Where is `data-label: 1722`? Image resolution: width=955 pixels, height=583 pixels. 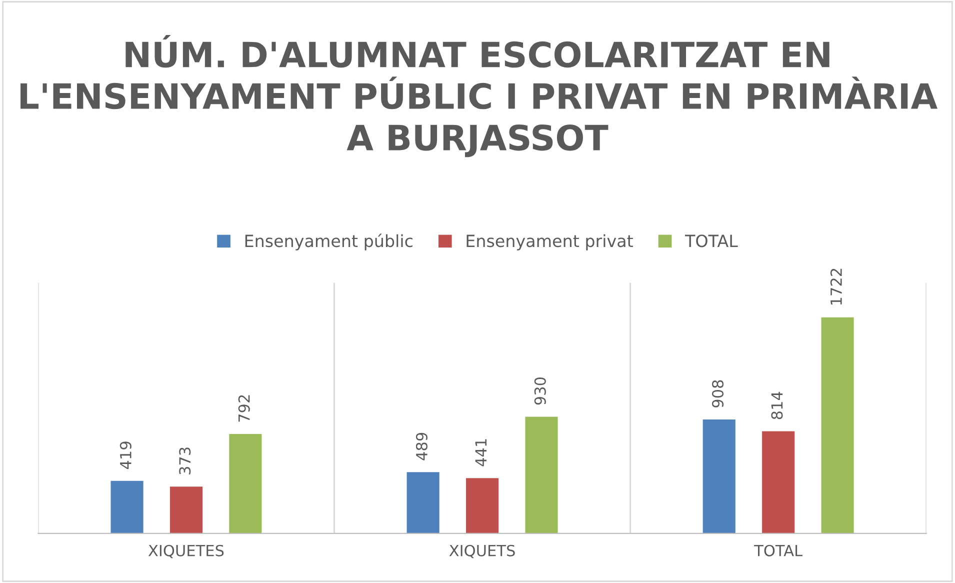 data-label: 1722 is located at coordinates (836, 286).